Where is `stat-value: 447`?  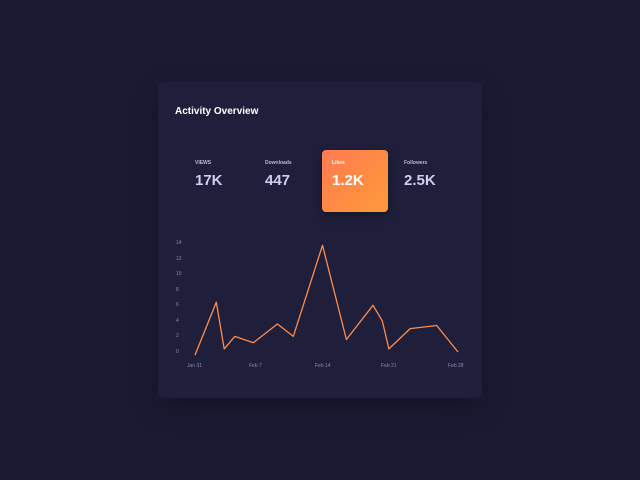
stat-value: 447 is located at coordinates (278, 180).